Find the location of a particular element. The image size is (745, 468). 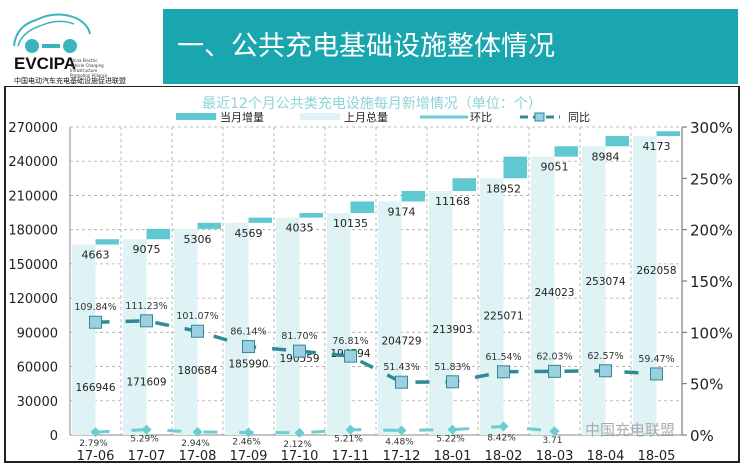

total-label: 185990 is located at coordinates (248, 365).